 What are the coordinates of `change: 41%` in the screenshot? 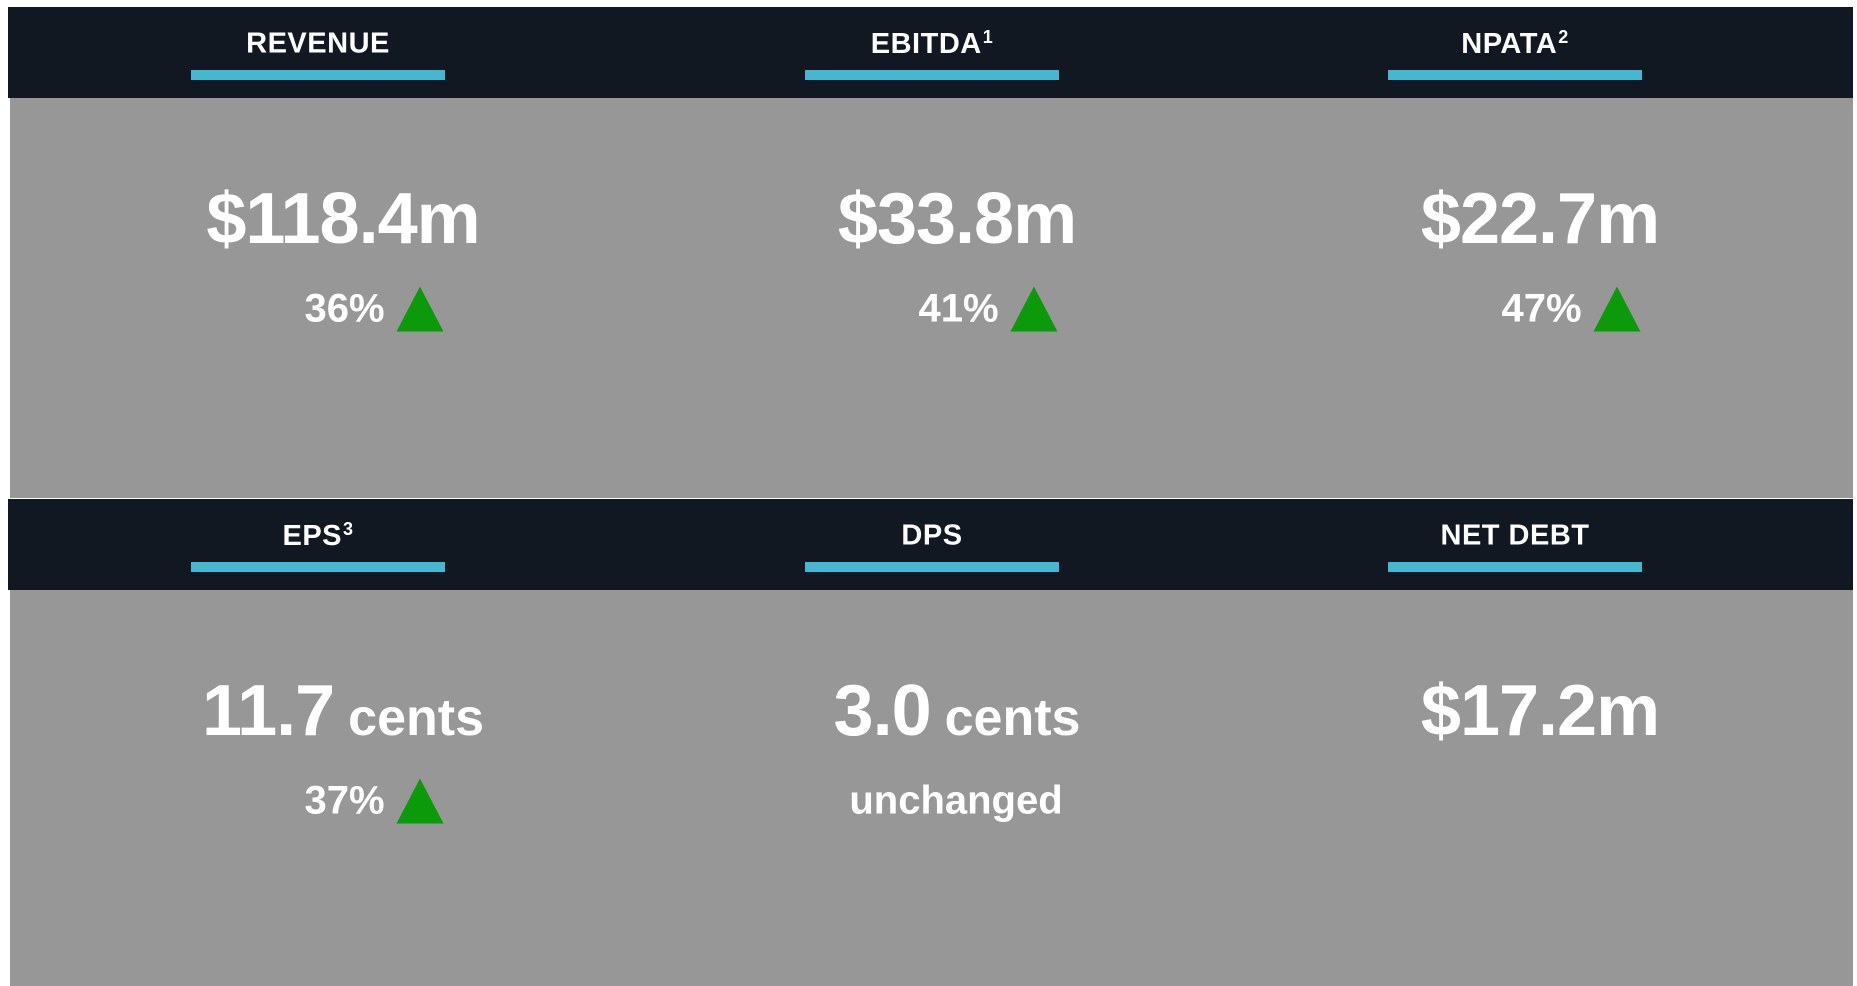 It's located at (988, 309).